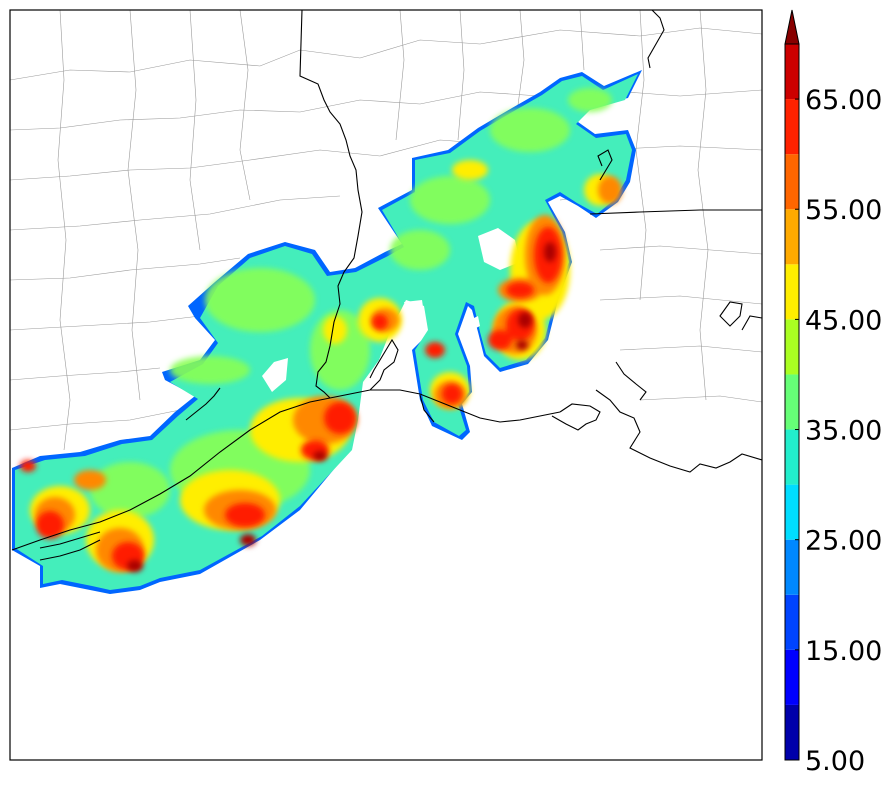 Image resolution: width=894 pixels, height=785 pixels. What do you see at coordinates (843, 100) in the screenshot?
I see `colorbar-tick-label: 65.00` at bounding box center [843, 100].